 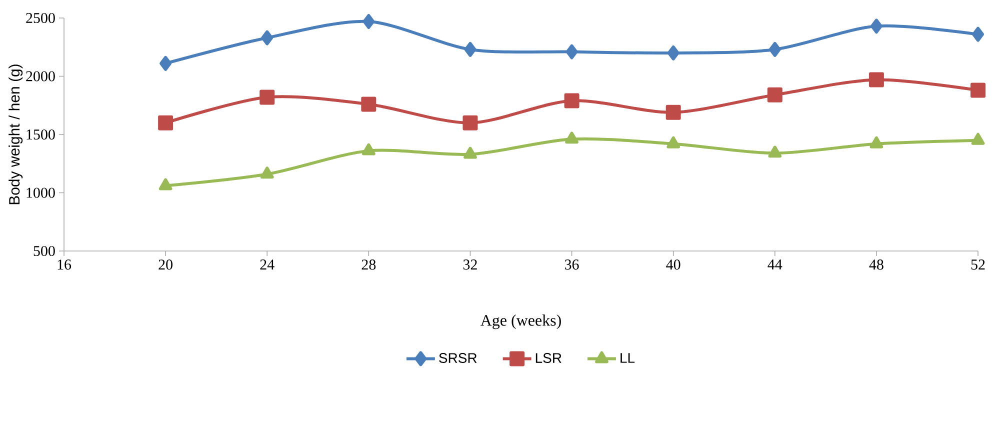 What do you see at coordinates (267, 265) in the screenshot?
I see `x-tick-label: 24` at bounding box center [267, 265].